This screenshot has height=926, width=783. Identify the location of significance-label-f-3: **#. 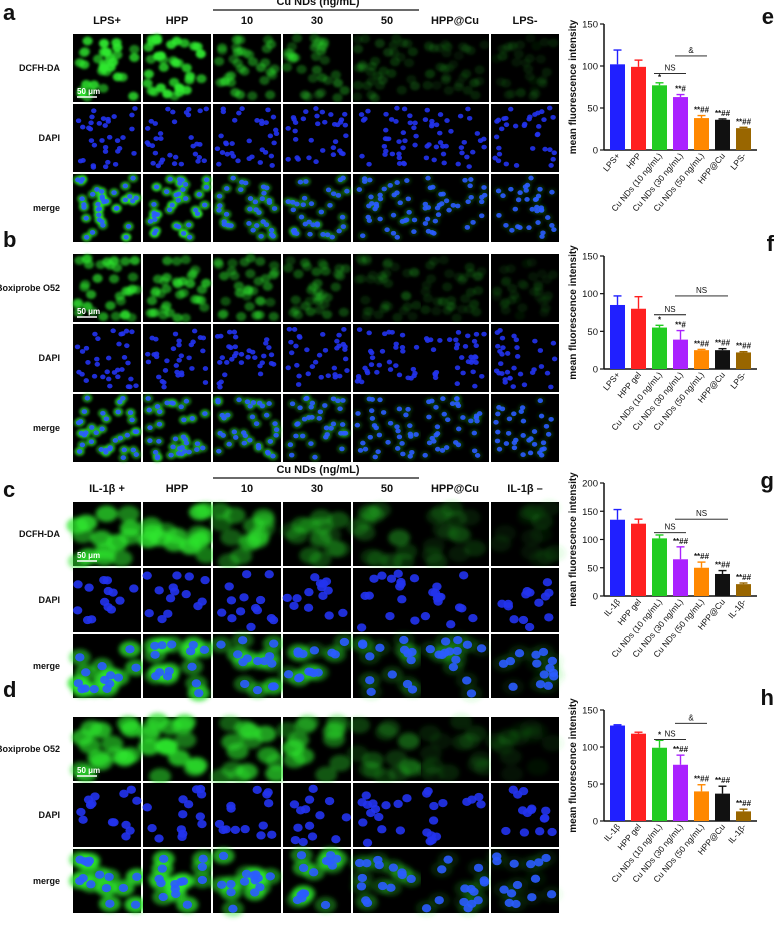
(680, 325).